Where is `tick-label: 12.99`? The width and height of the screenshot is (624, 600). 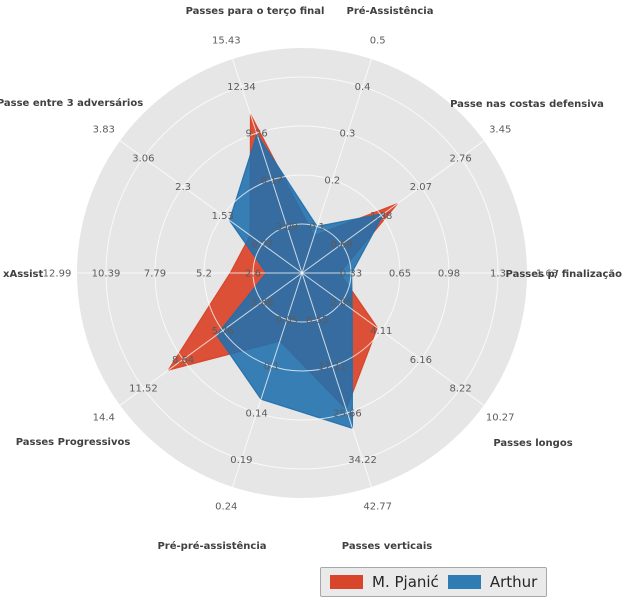 tick-label: 12.99 is located at coordinates (57, 274).